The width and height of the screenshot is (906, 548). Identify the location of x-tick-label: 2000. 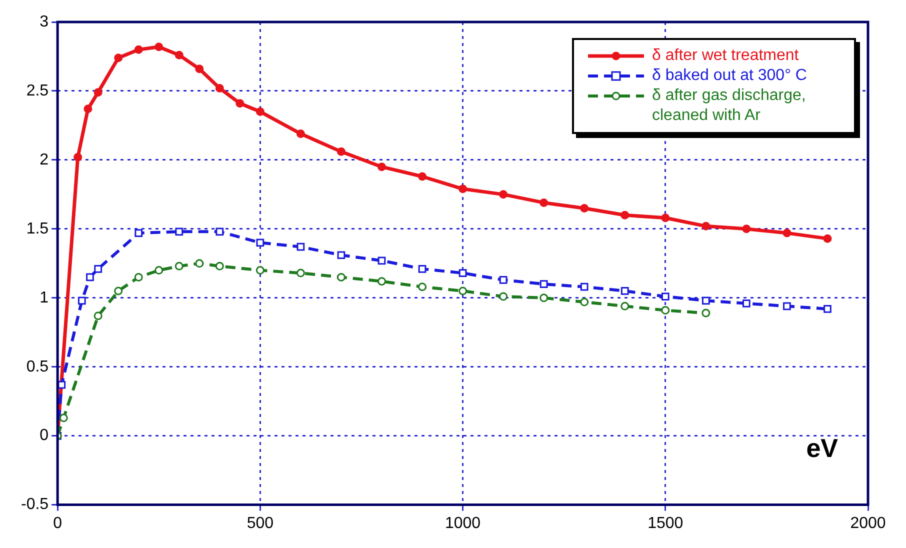
(868, 523).